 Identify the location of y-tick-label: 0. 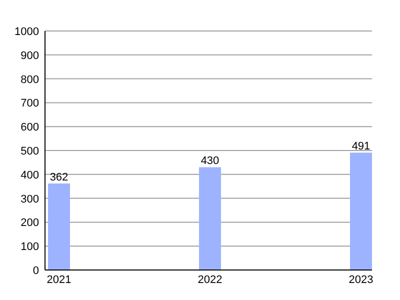
(35, 271).